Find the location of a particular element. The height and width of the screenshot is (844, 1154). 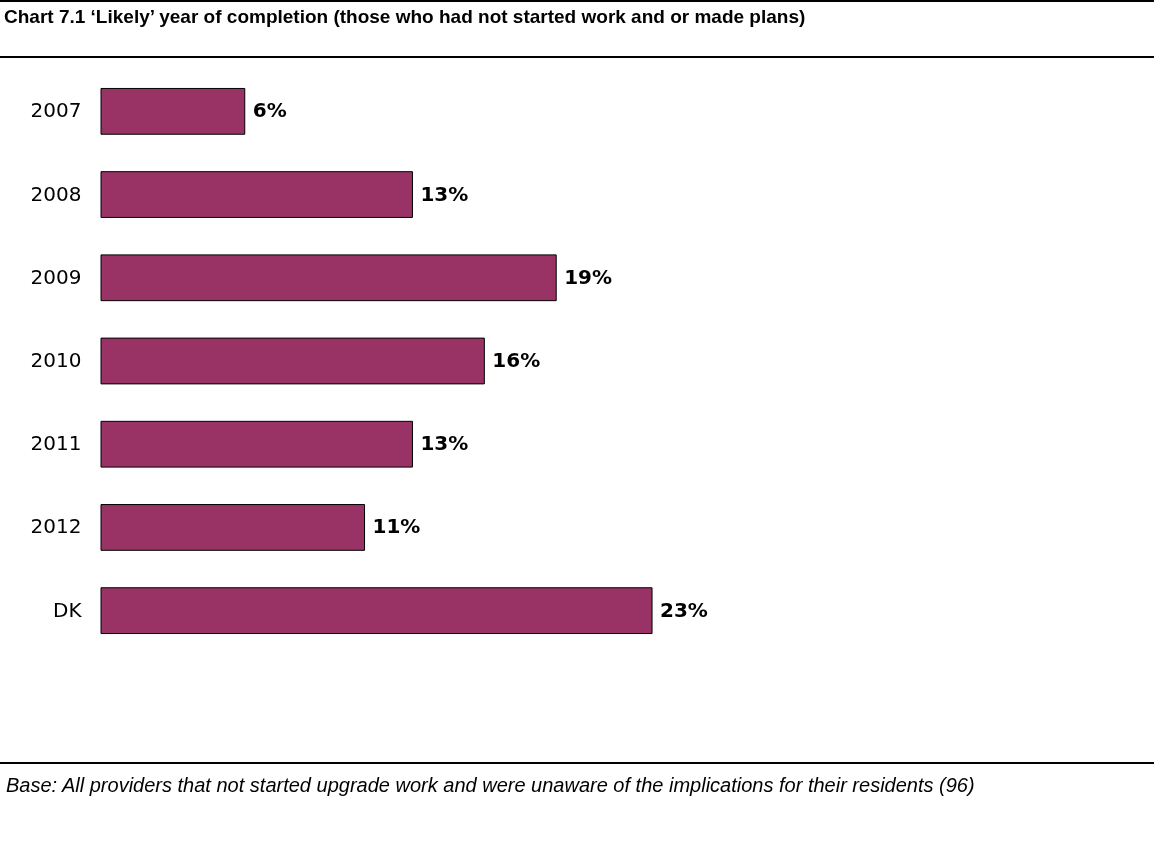

y-tick-label: DK is located at coordinates (67, 609).